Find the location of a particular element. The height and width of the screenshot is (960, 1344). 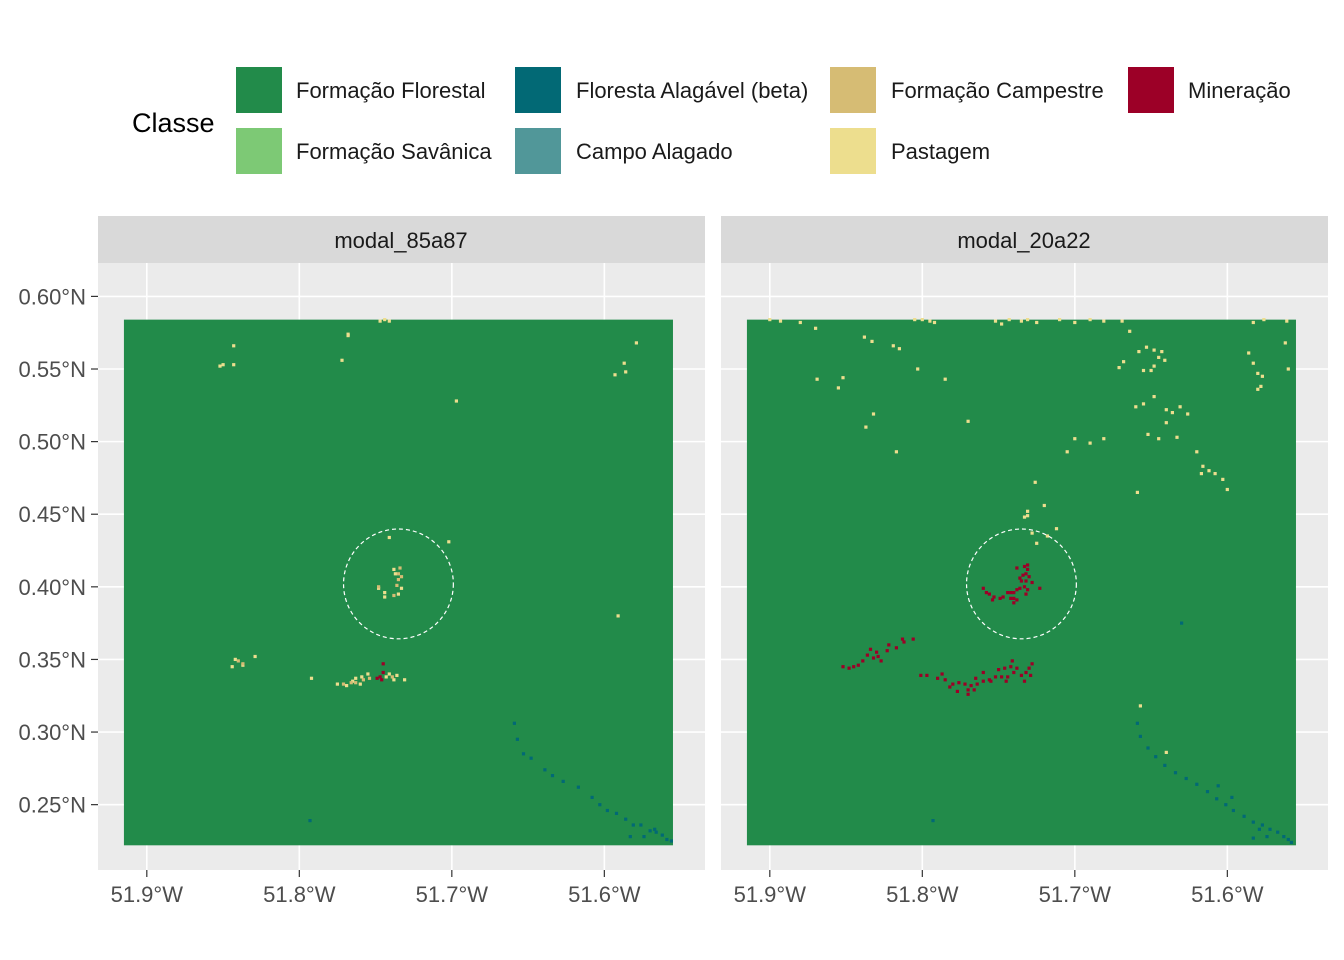

y-tick-label: 0.35°N is located at coordinates (52, 659).